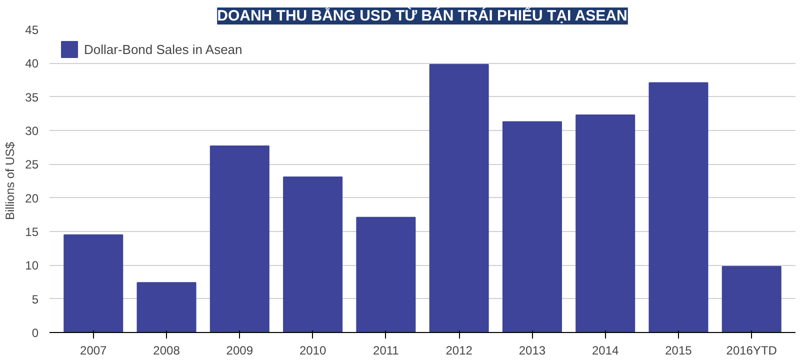  Describe the element at coordinates (422, 15) in the screenshot. I see `chart-title: DOANH THU BẰNG USD TỪ BÁN TRÁI PHIẾU TẠI ASEAN` at that location.